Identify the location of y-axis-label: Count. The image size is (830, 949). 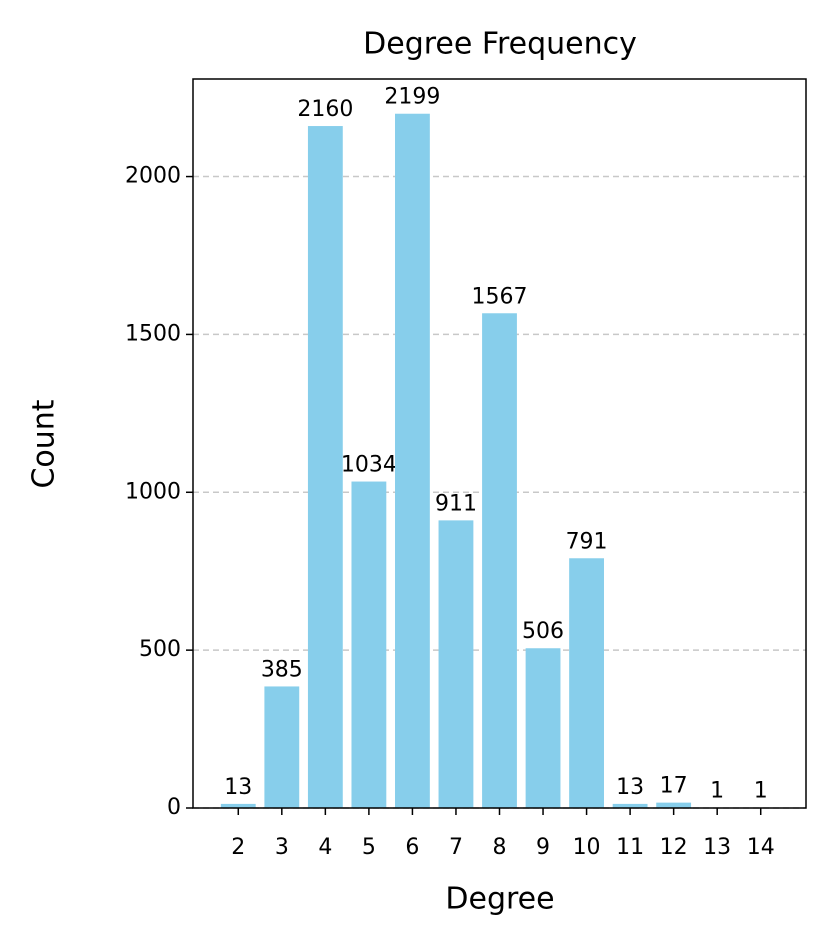
(44, 443).